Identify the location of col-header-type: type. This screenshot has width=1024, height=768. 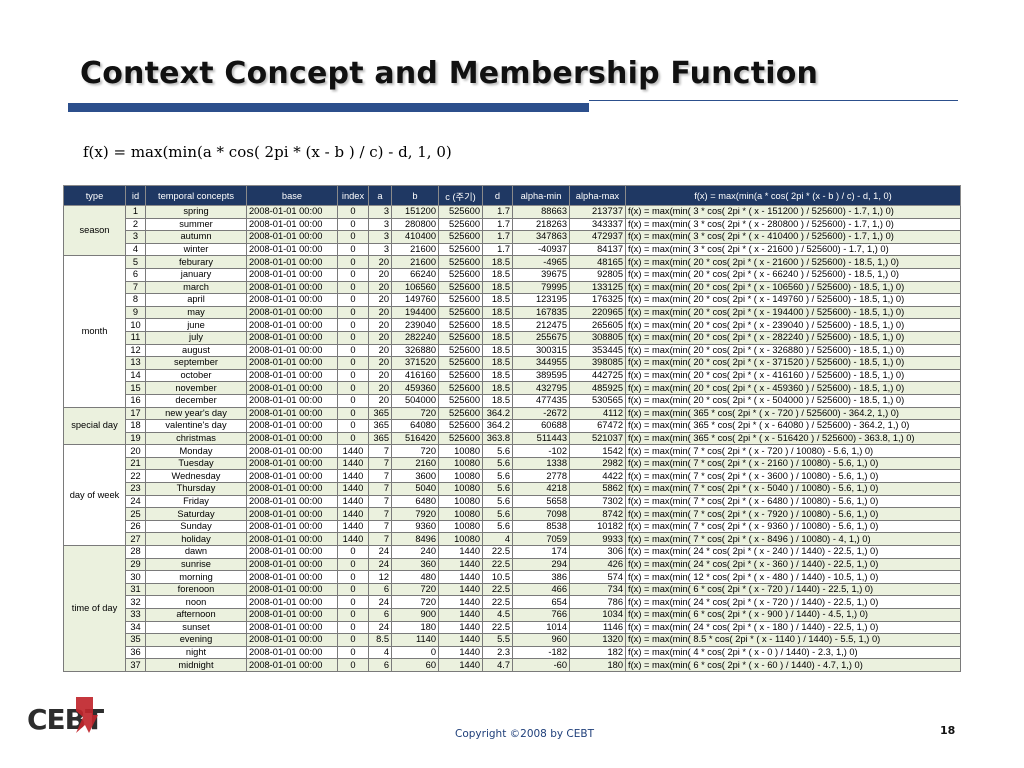
(94, 195).